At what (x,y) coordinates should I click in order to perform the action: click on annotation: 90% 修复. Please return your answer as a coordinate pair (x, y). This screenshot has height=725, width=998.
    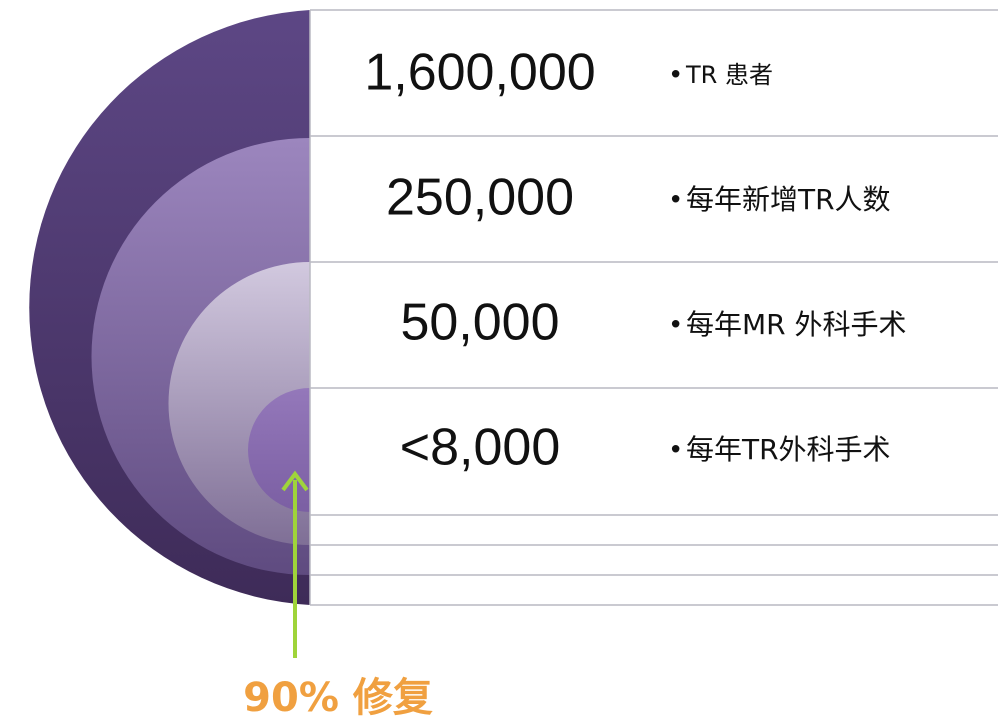
    Looking at the image, I should click on (338, 698).